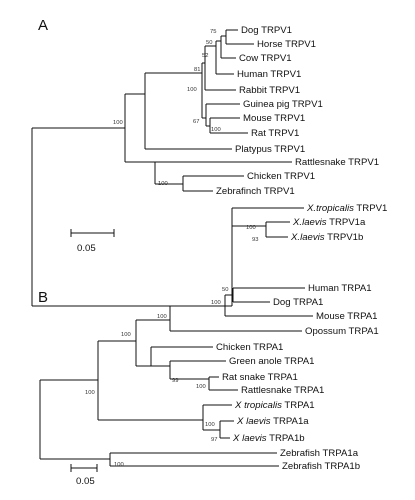  What do you see at coordinates (269, 90) in the screenshot?
I see `leaf-label-rabbit: Rabbit TRPV1` at bounding box center [269, 90].